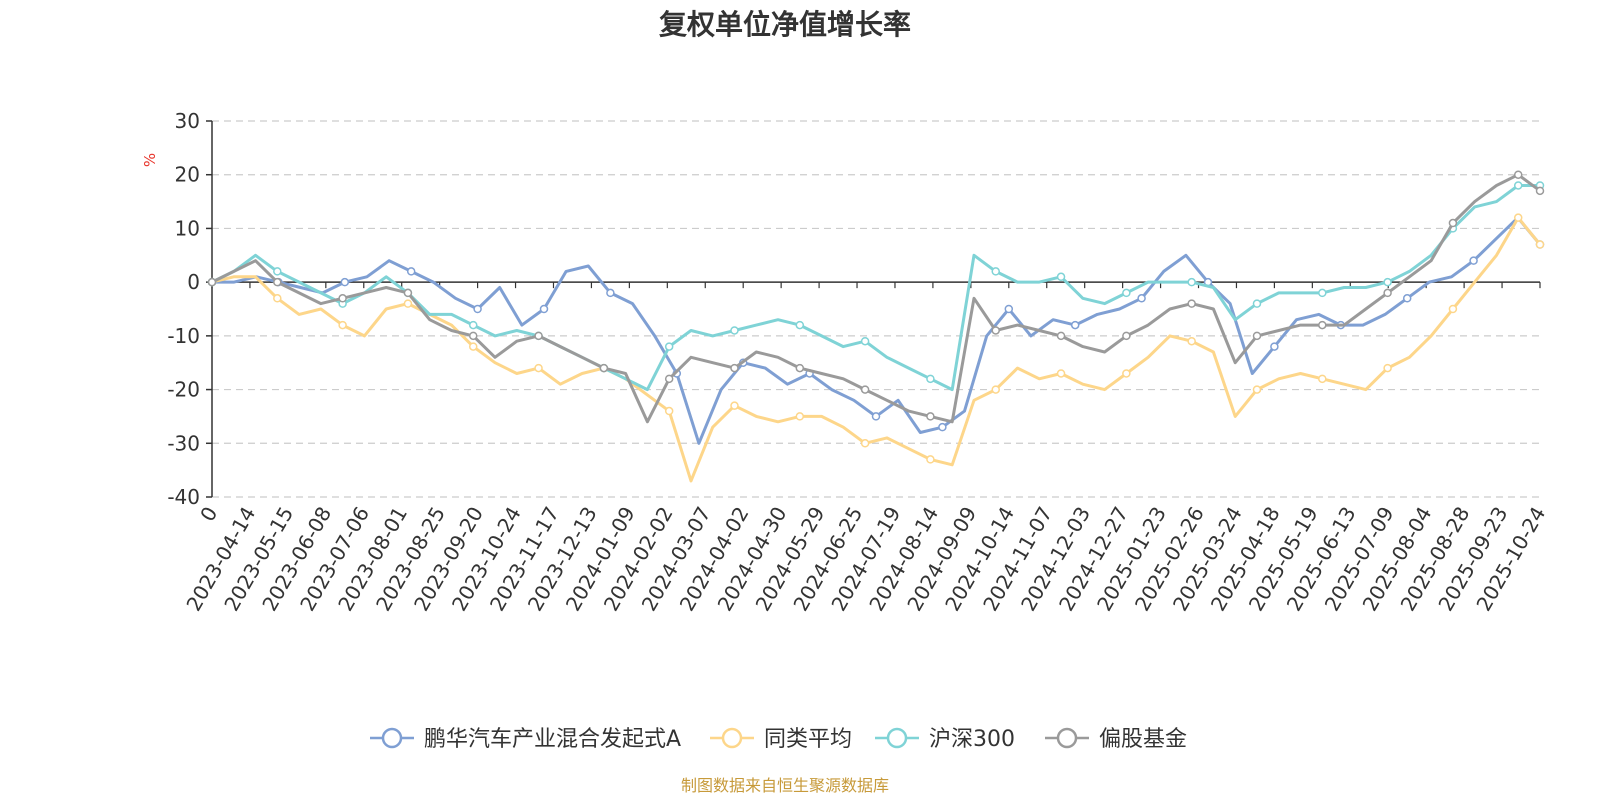  Describe the element at coordinates (193, 282) in the screenshot. I see `y-tick-label: 0` at that location.